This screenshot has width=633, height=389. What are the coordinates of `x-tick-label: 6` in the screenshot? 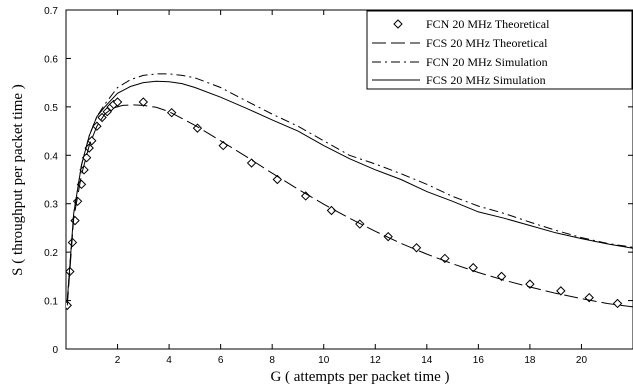 It's located at (221, 360).